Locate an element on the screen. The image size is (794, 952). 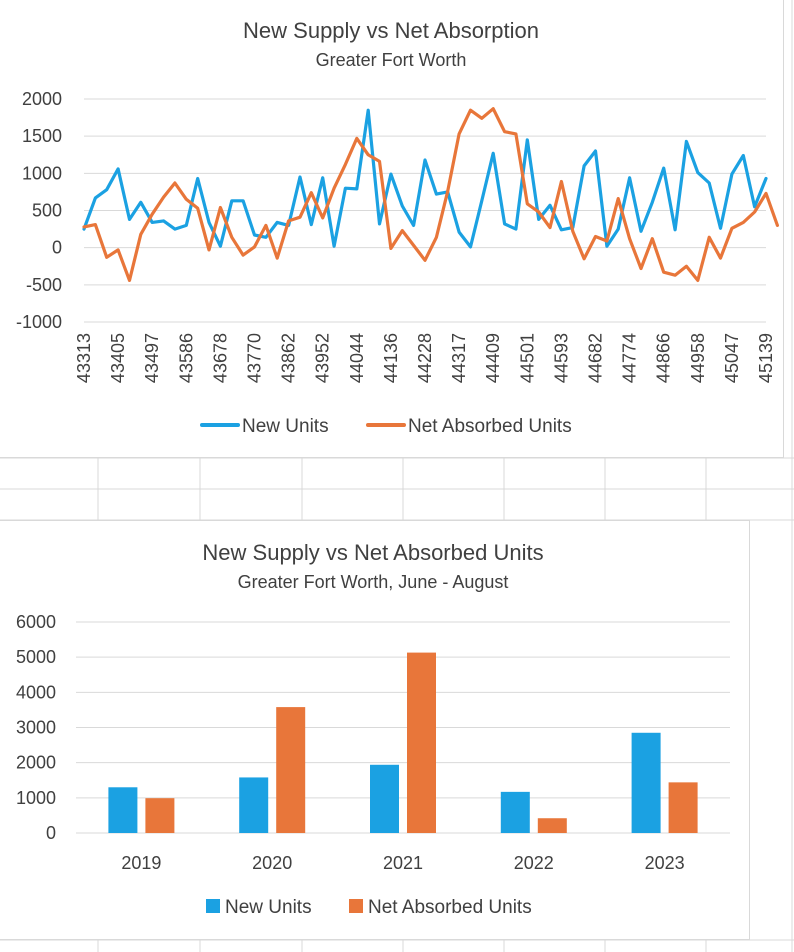
bar-new-units-2019 is located at coordinates (123, 810).